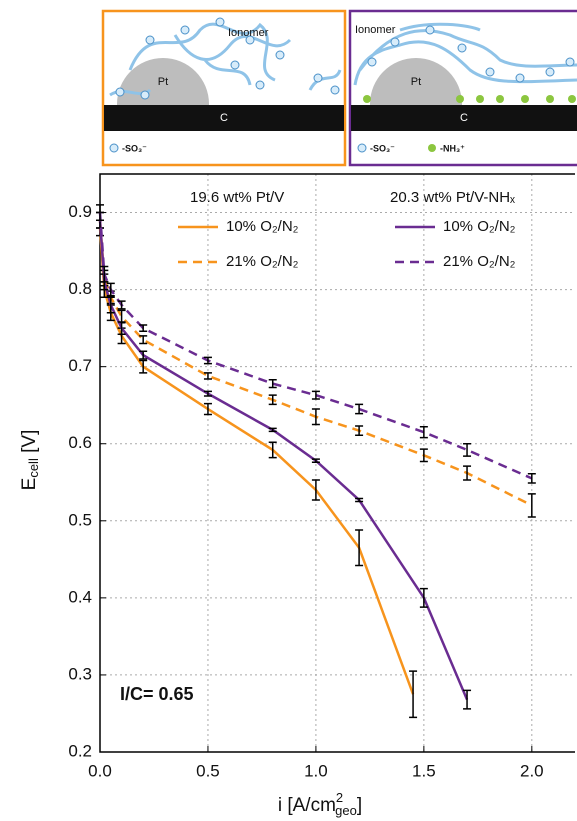 The image size is (577, 821). Describe the element at coordinates (80, 288) in the screenshot. I see `y-tick-label: 0.8` at that location.